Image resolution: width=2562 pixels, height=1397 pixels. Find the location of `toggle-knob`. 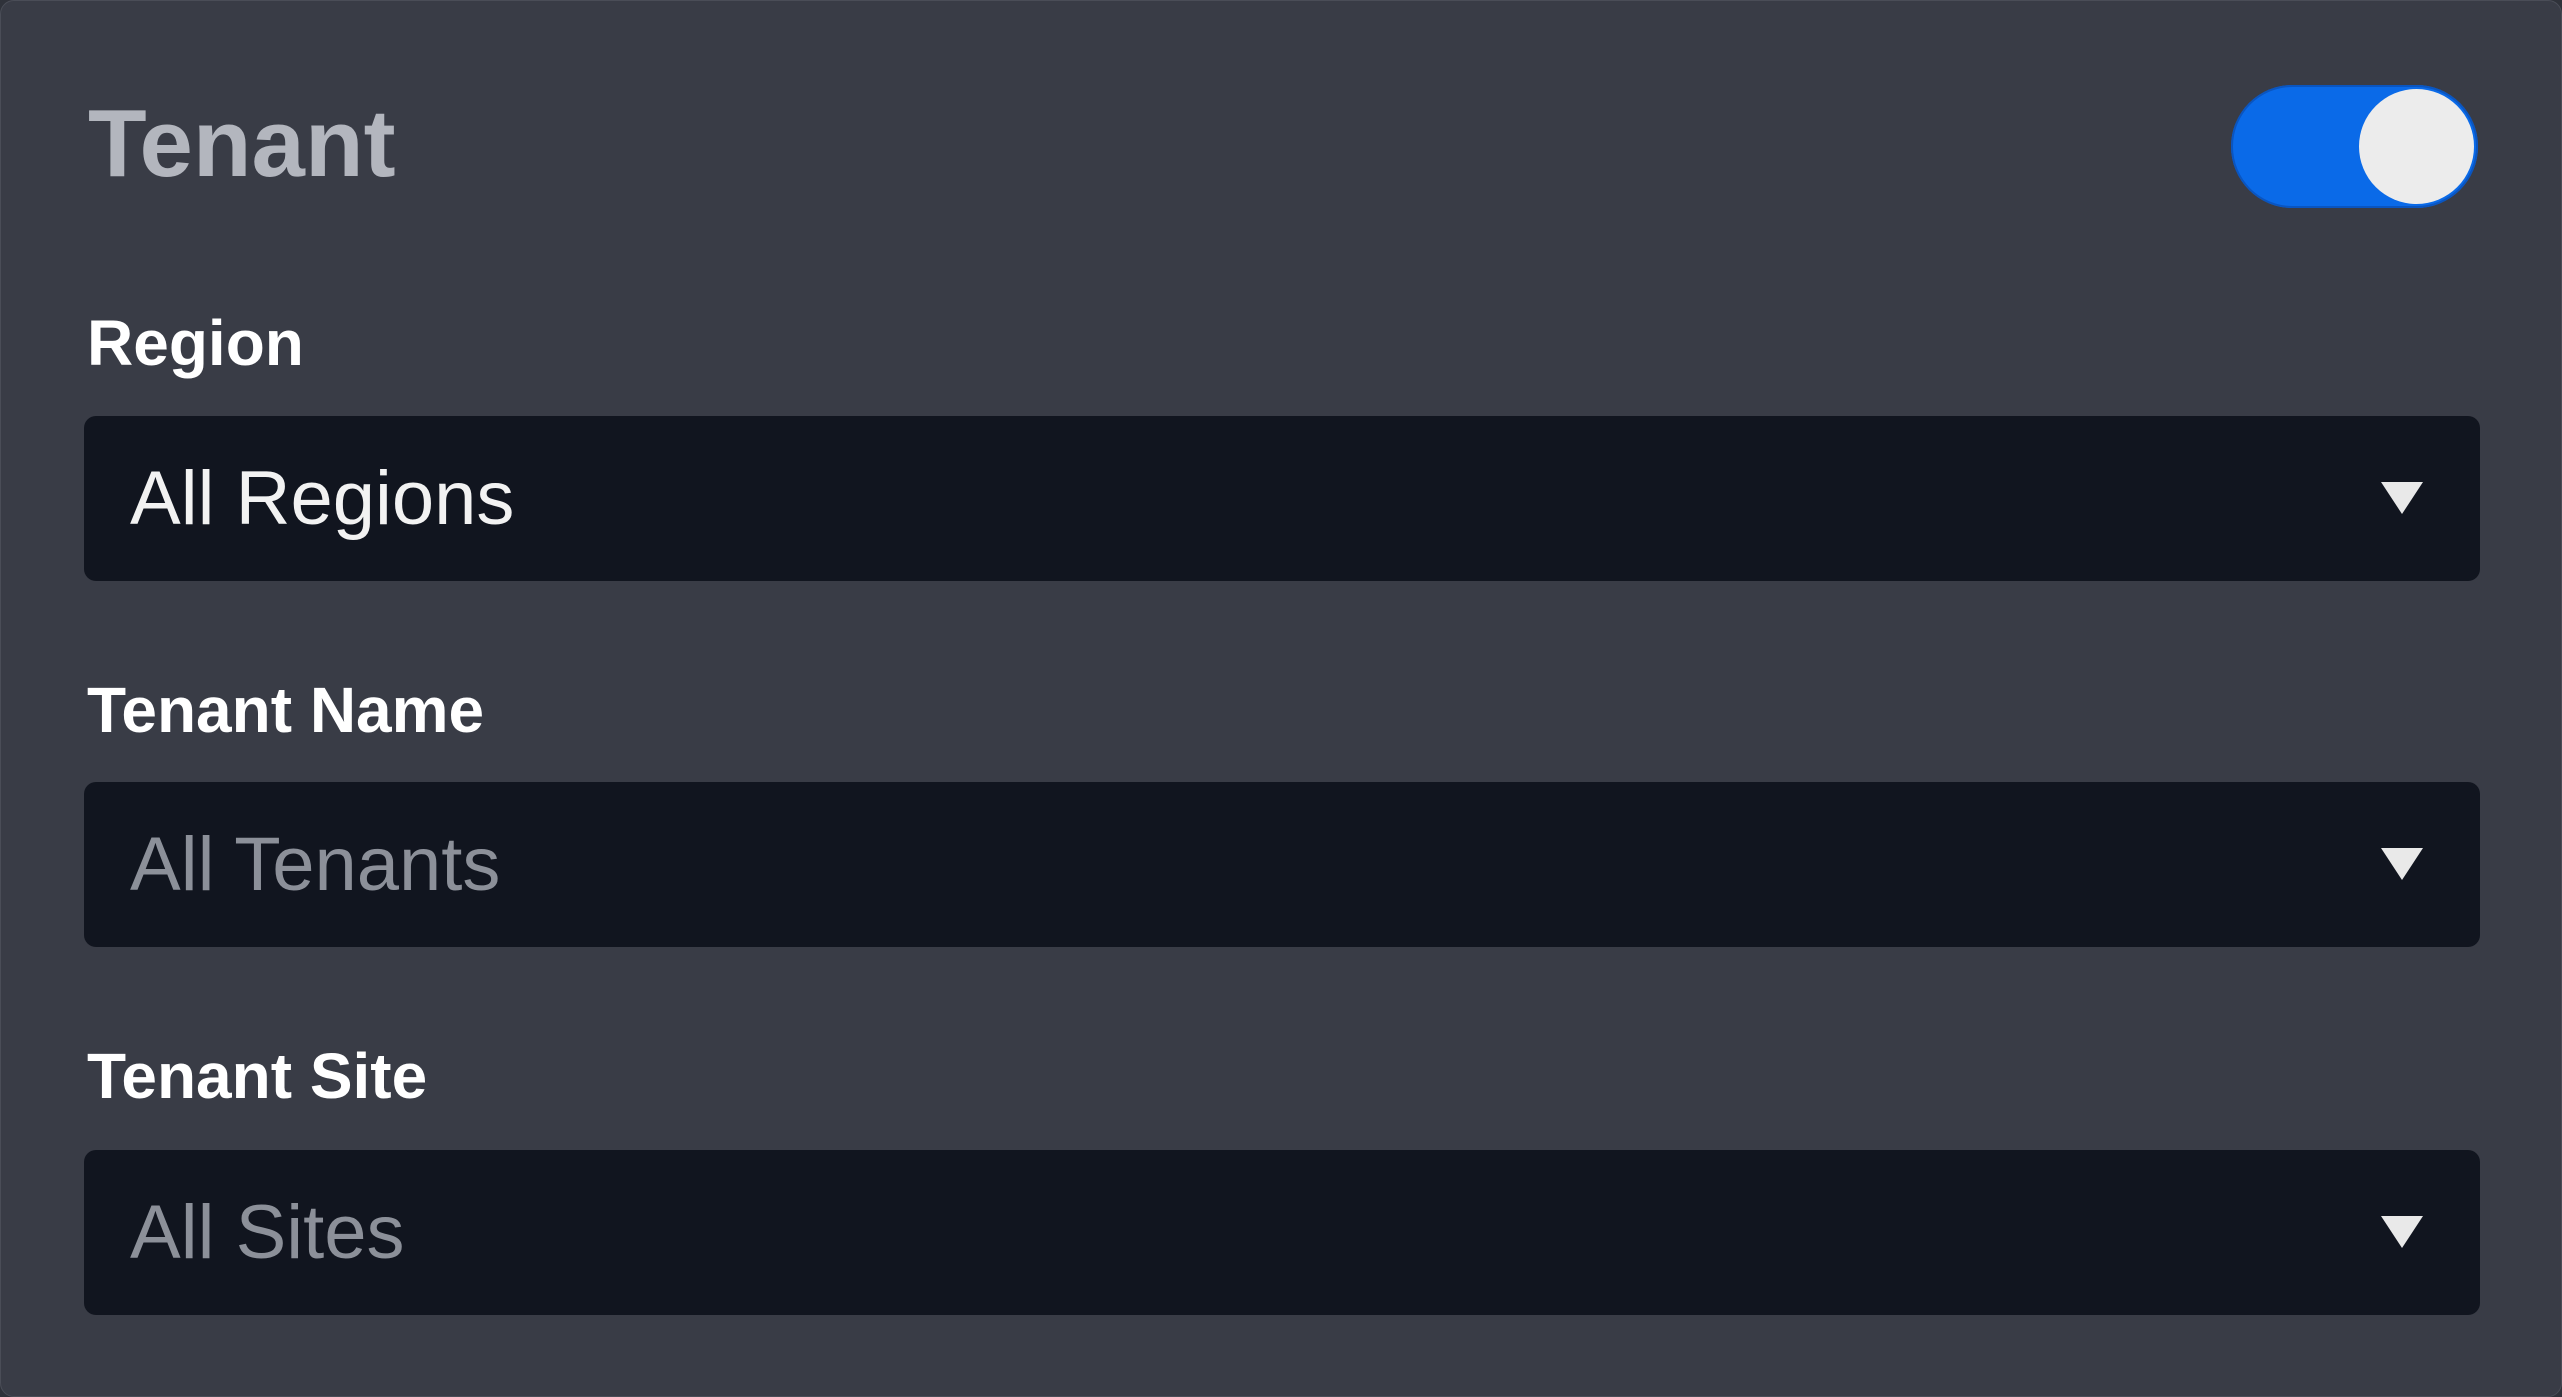

toggle-knob is located at coordinates (2416, 146).